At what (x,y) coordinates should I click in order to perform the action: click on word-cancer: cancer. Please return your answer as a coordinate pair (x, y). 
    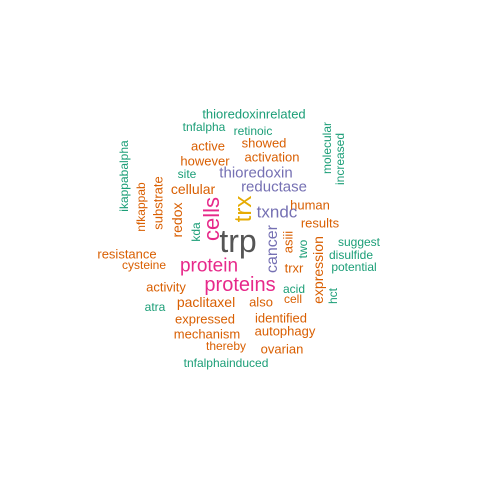
    Looking at the image, I should click on (272, 249).